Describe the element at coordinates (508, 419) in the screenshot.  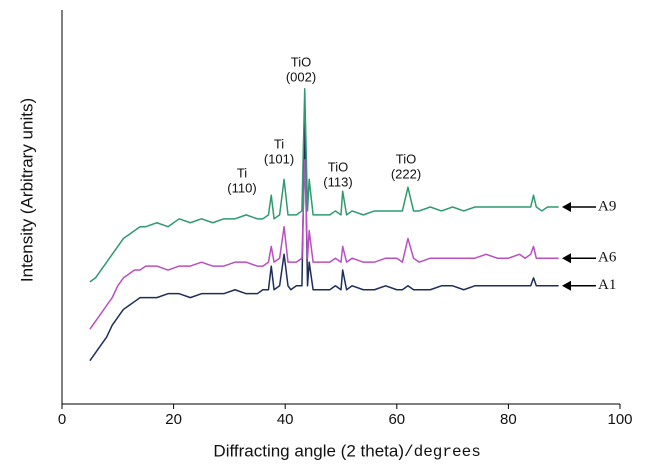
I see `x-tick-label: 80` at that location.